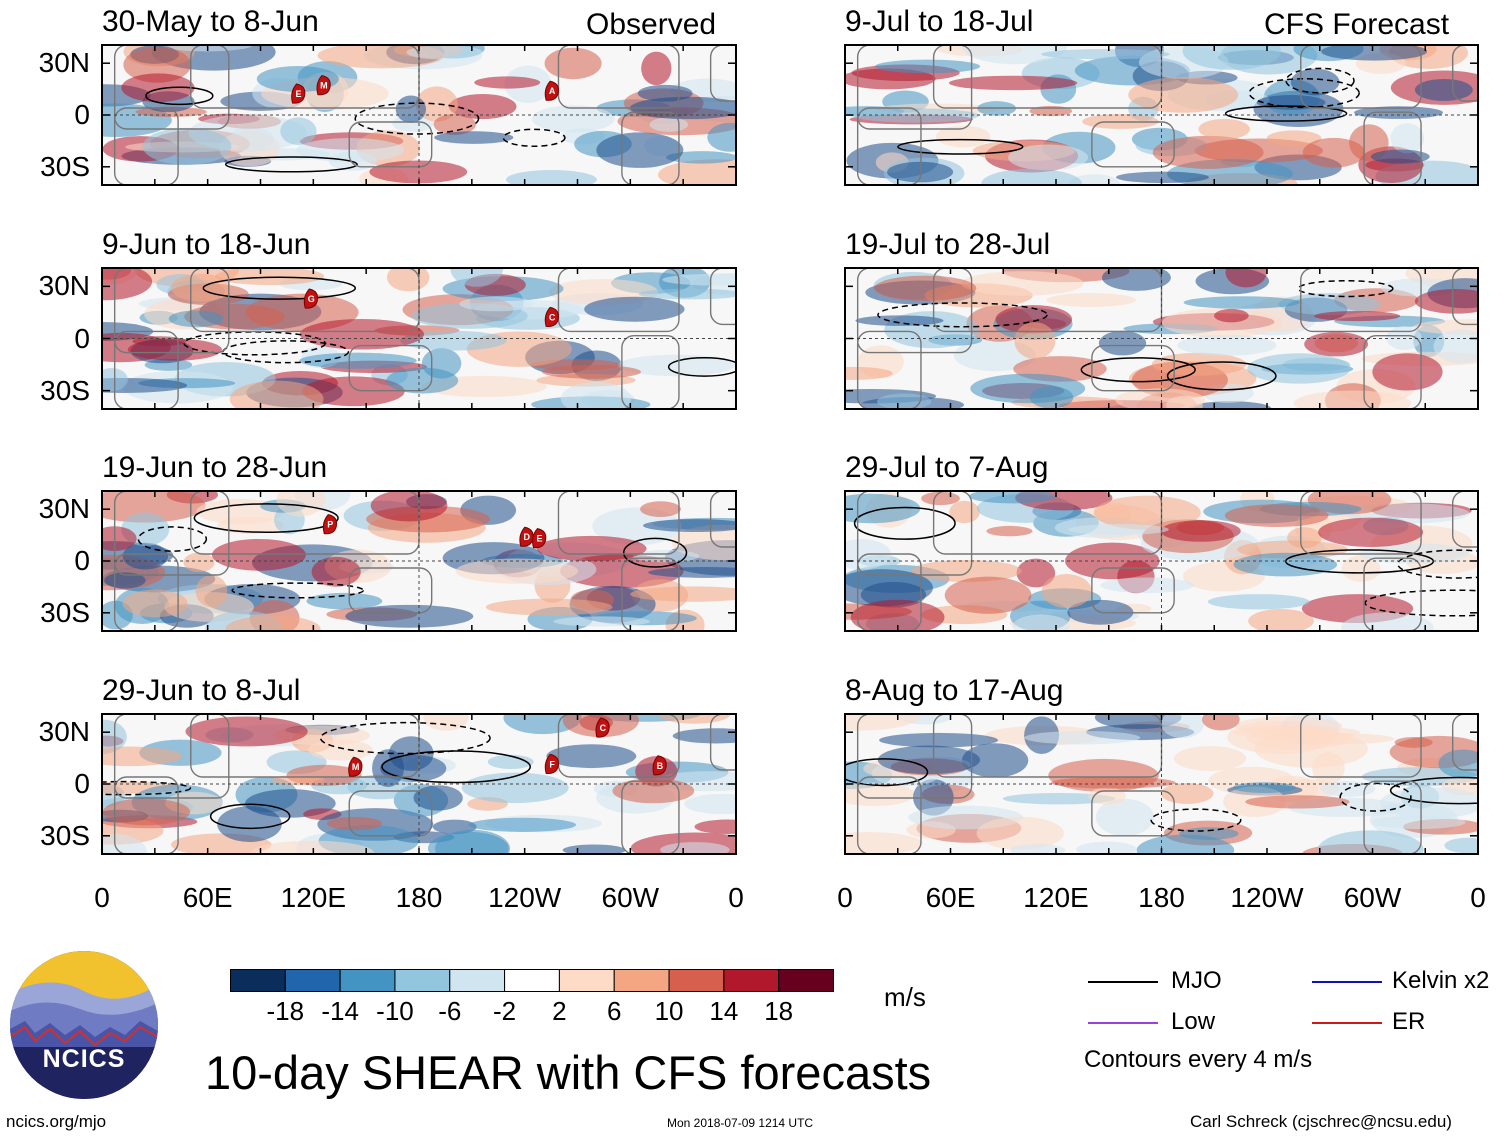  What do you see at coordinates (82, 783) in the screenshot?
I see `y-tick-label: 0` at bounding box center [82, 783].